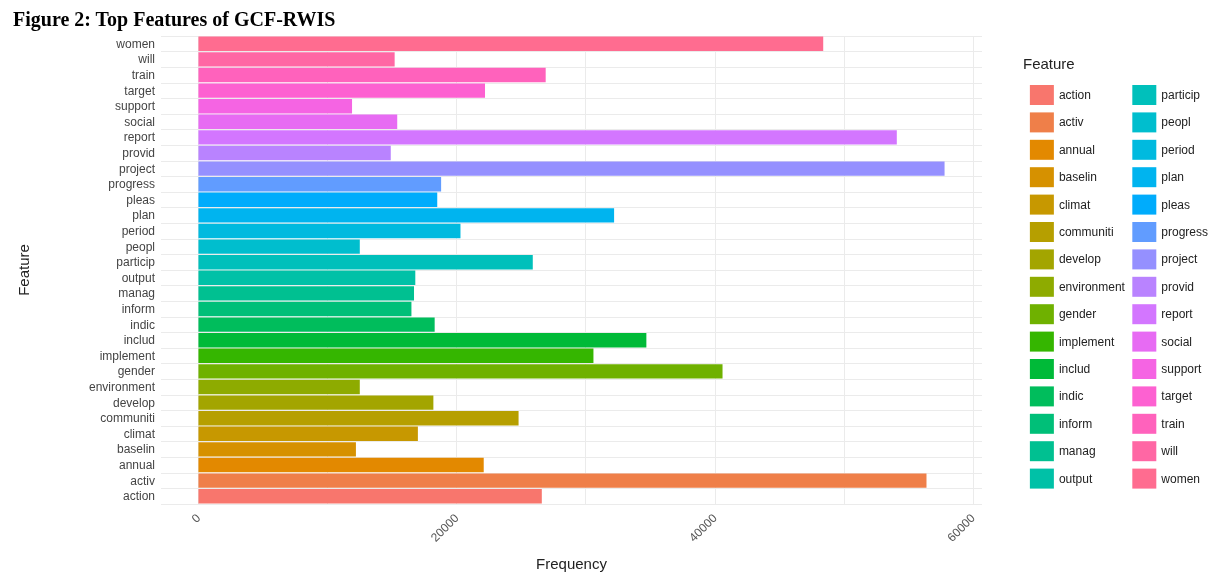 The width and height of the screenshot is (1231, 582). Describe the element at coordinates (135, 106) in the screenshot. I see `y-tick-label: support` at that location.